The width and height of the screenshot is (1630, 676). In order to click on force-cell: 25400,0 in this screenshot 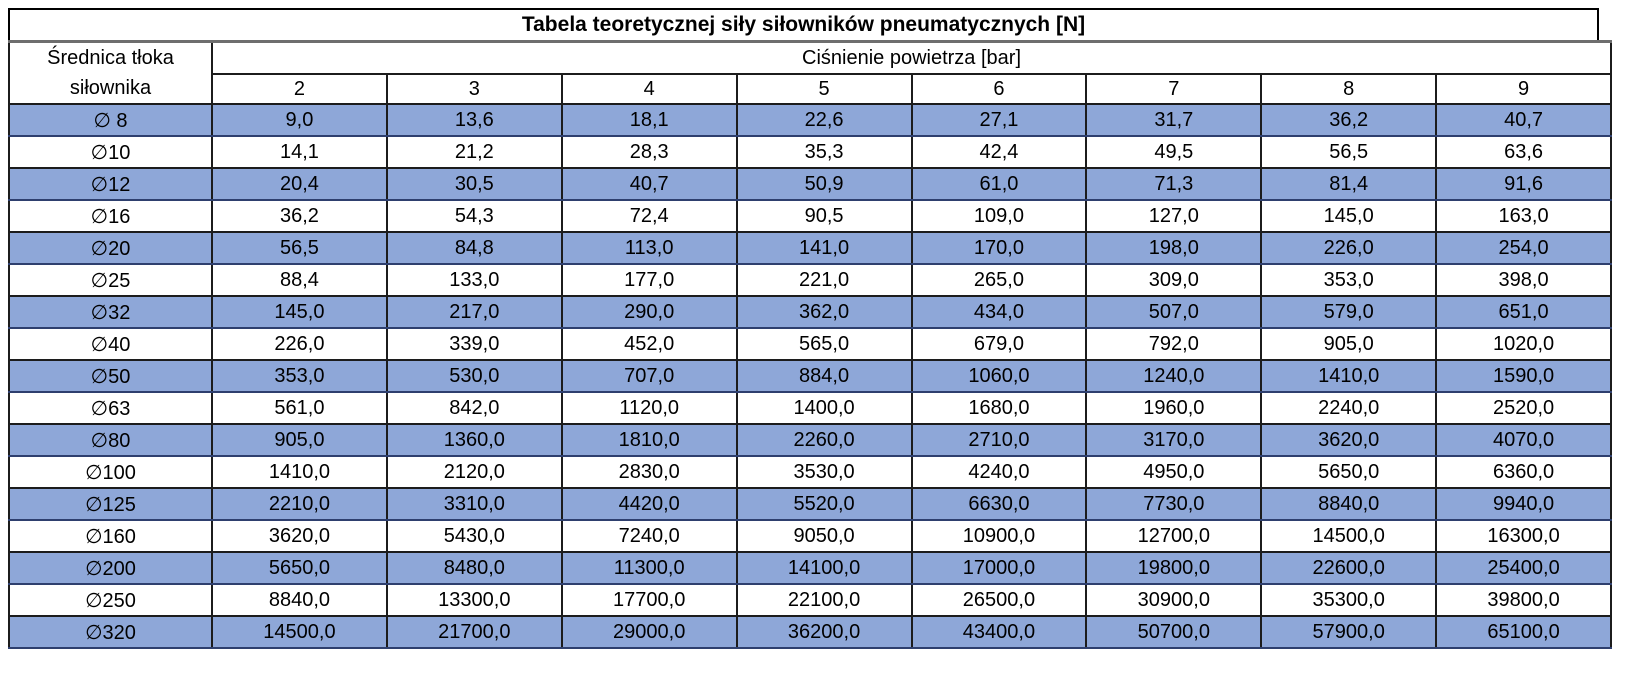, I will do `click(1523, 568)`.